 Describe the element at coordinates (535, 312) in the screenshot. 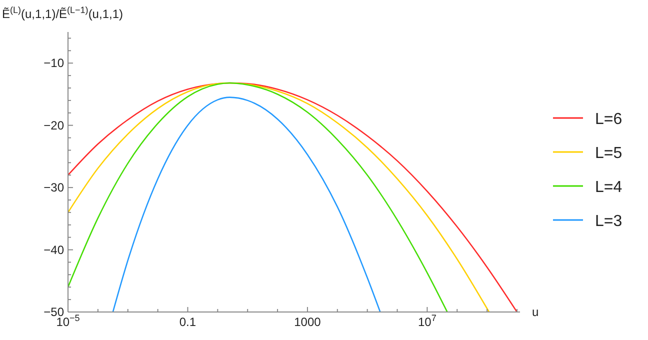

I see `x-axis-title: u` at that location.